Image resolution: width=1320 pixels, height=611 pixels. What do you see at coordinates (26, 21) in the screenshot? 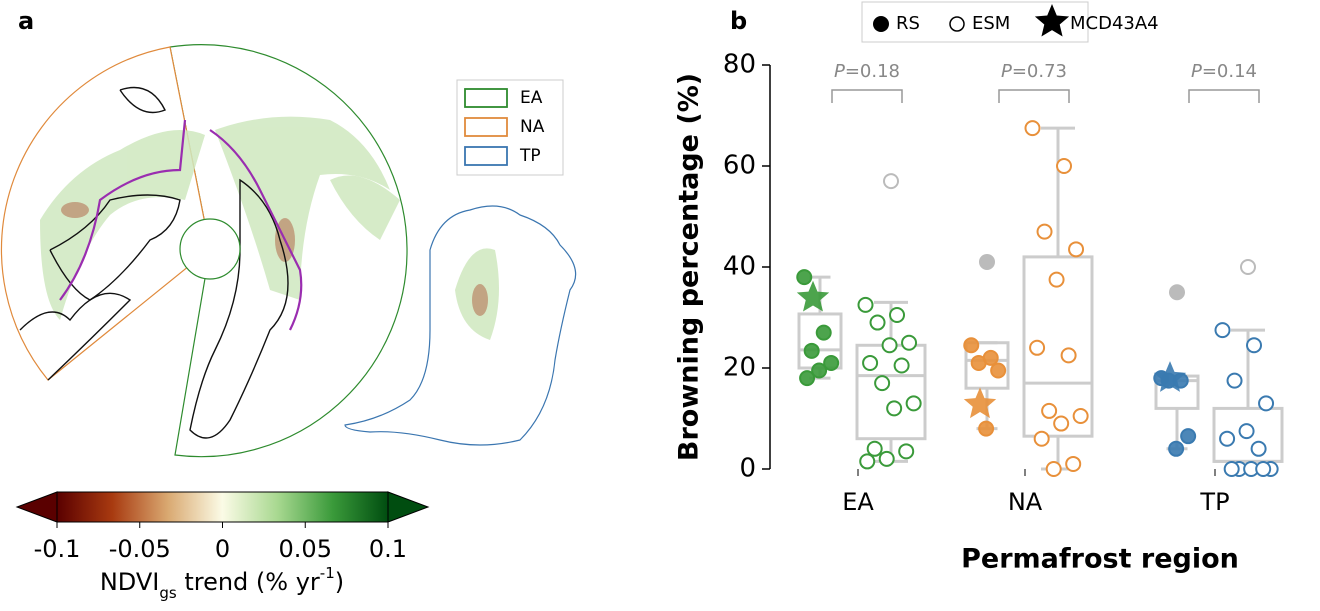
I see `panel-label: a` at bounding box center [26, 21].